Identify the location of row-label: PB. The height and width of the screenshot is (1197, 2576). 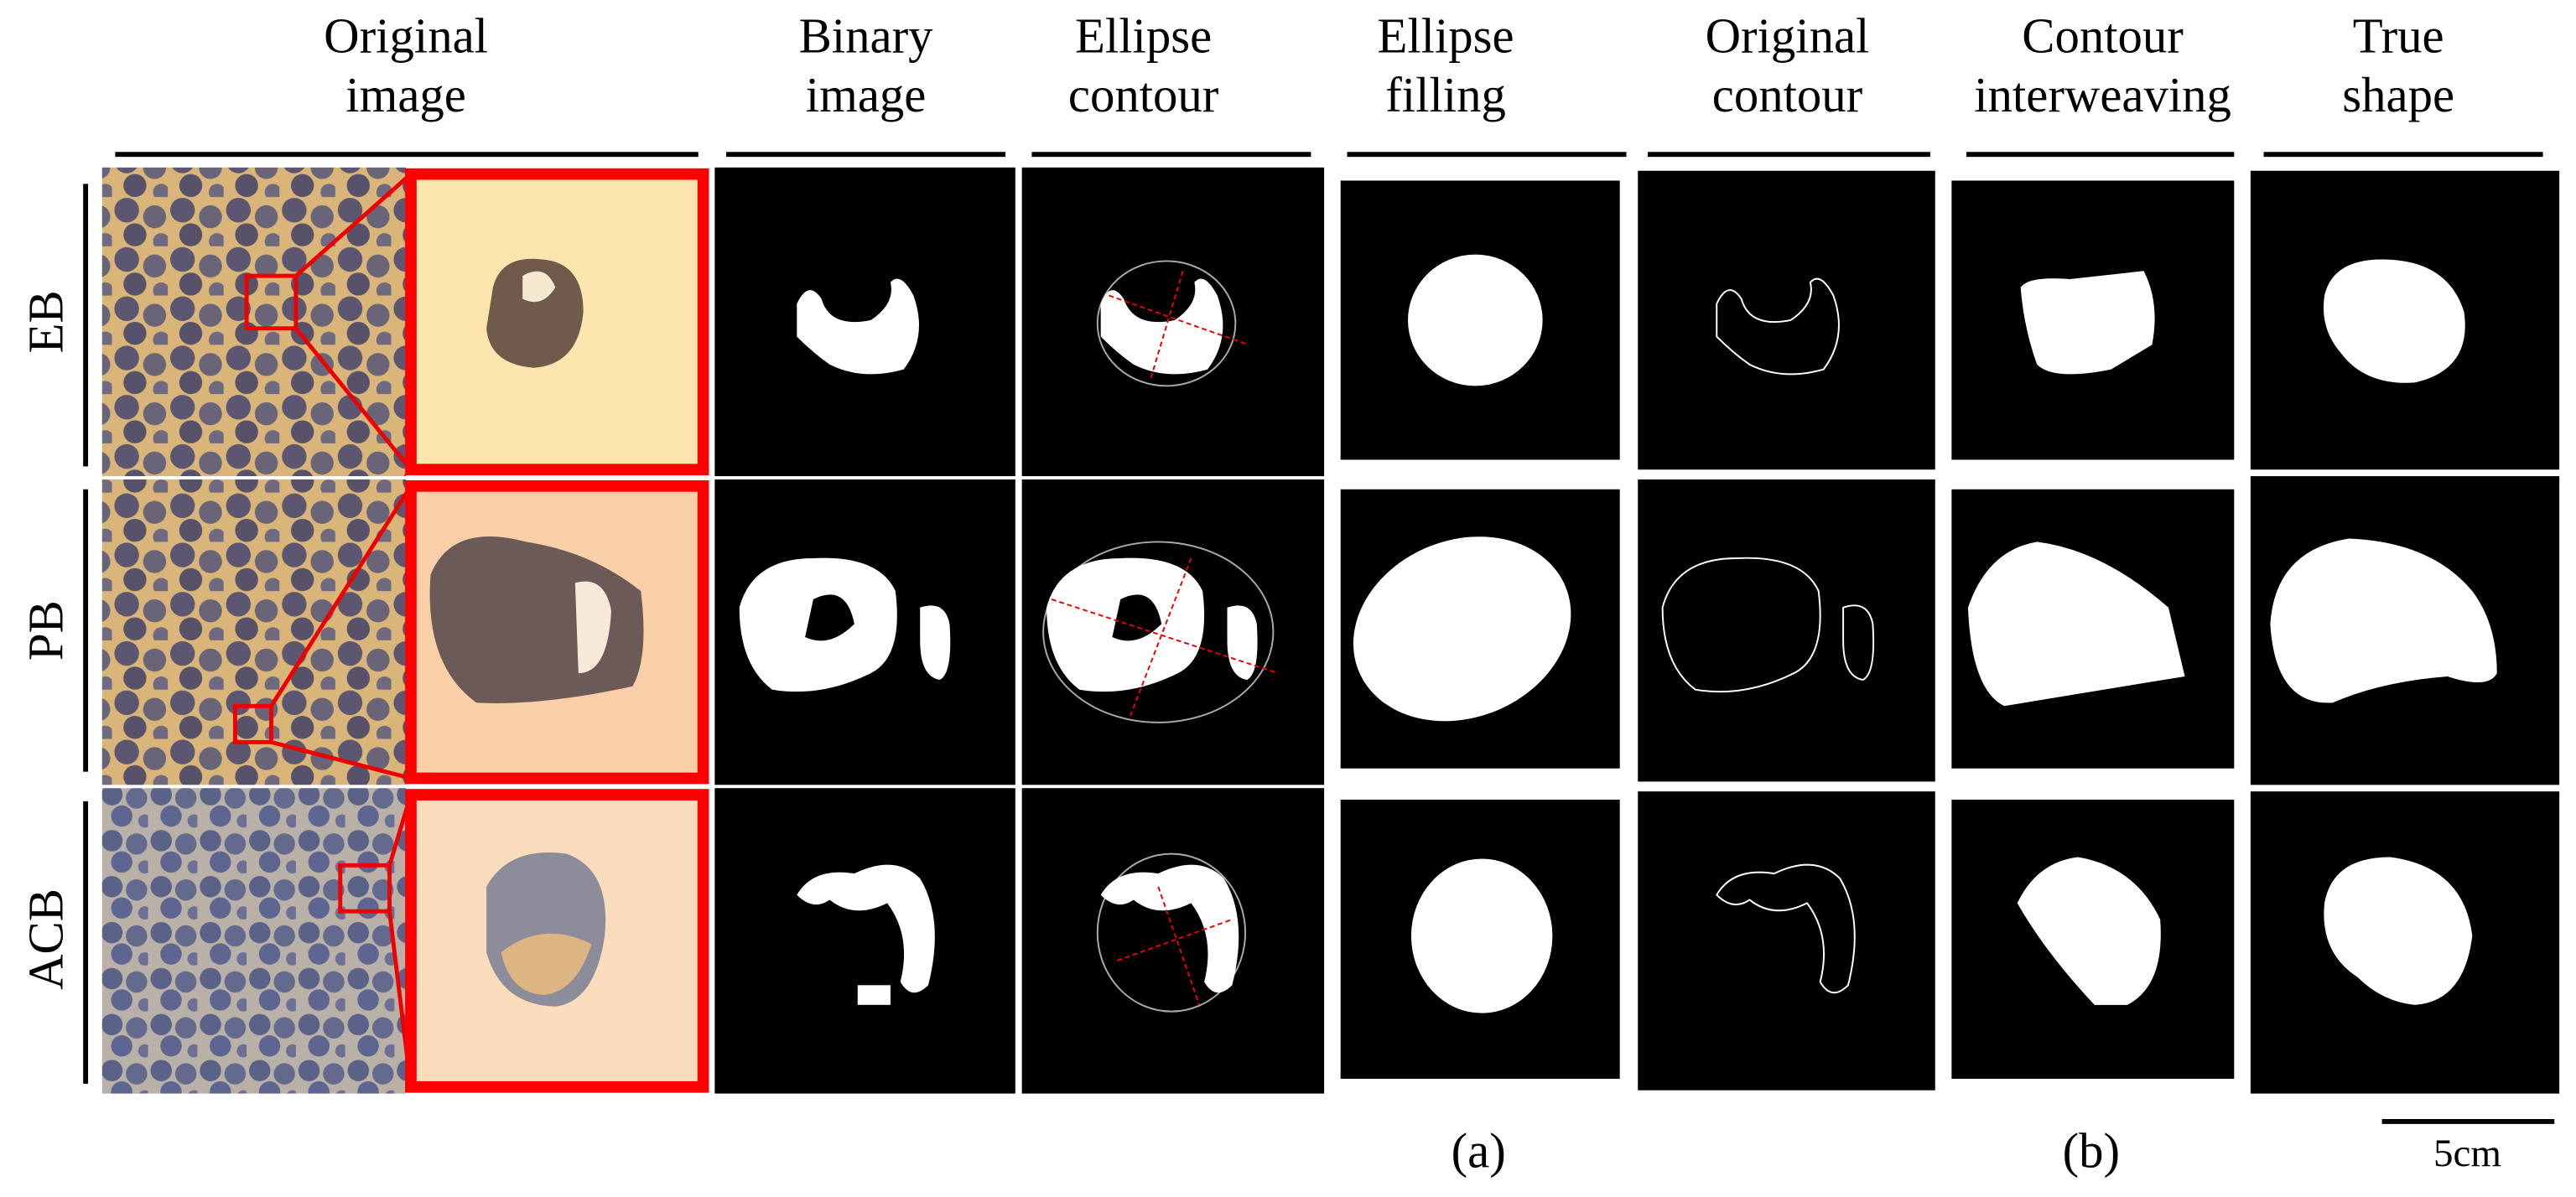
(46, 630).